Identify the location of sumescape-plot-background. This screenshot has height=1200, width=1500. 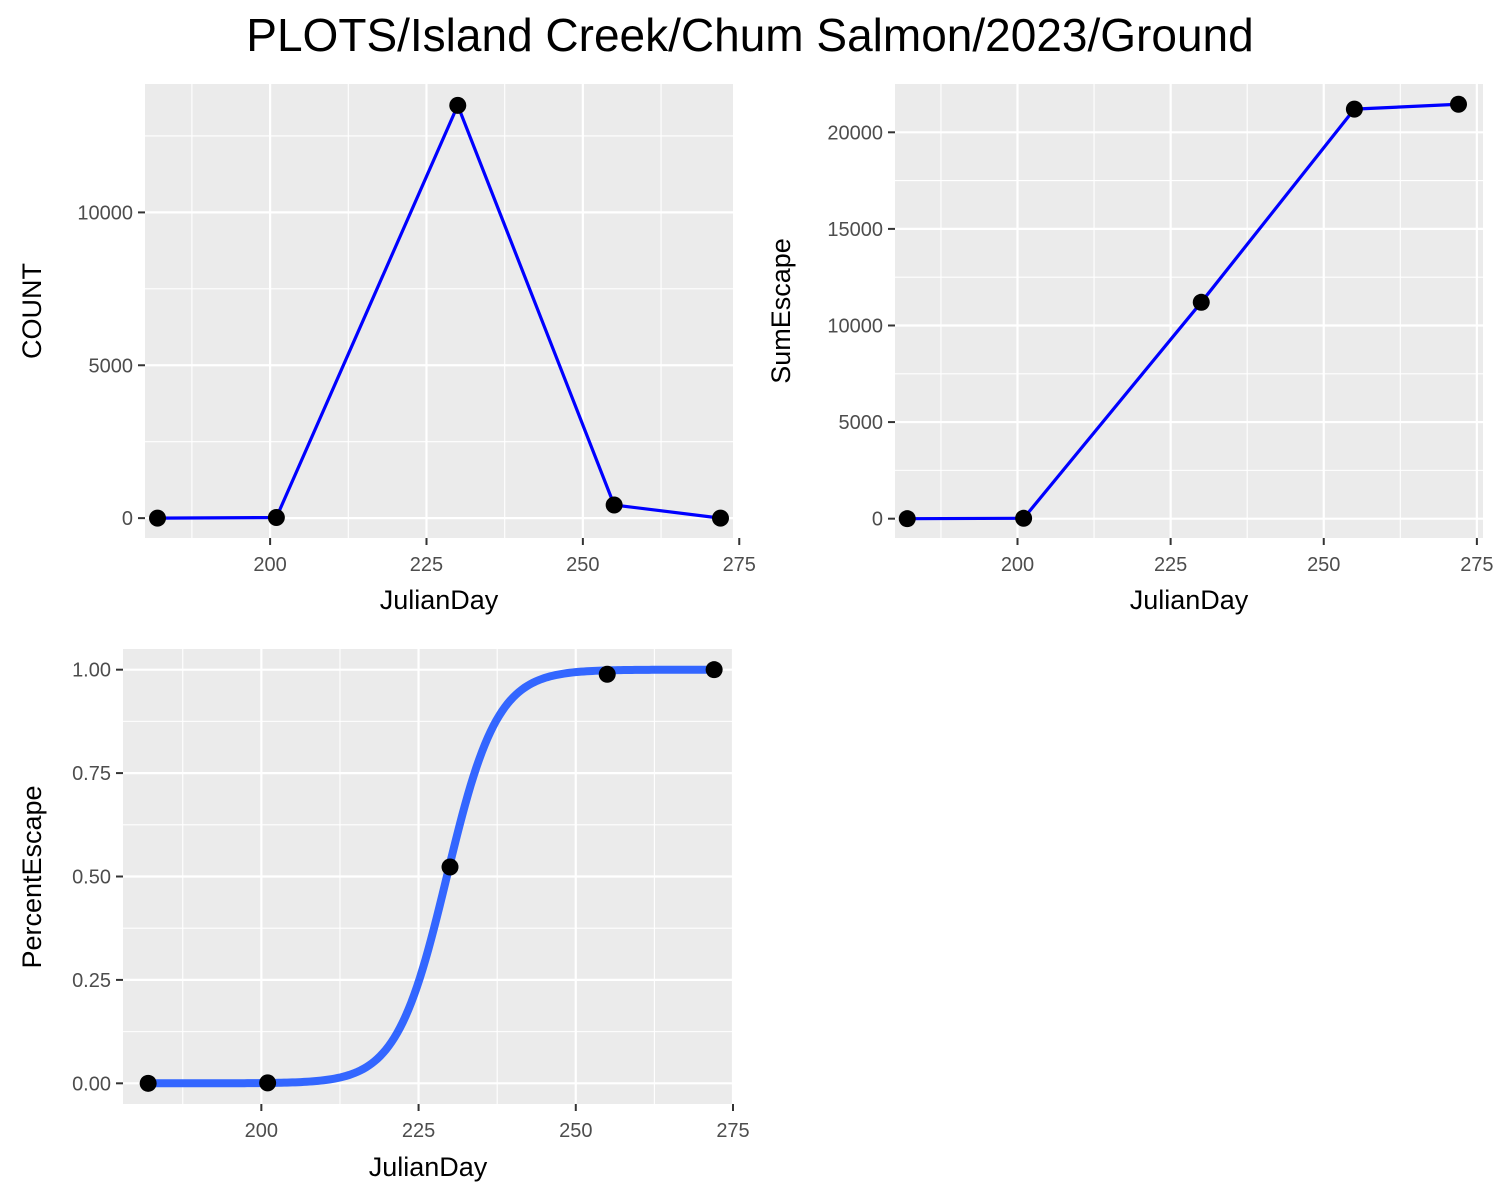
(1189, 311).